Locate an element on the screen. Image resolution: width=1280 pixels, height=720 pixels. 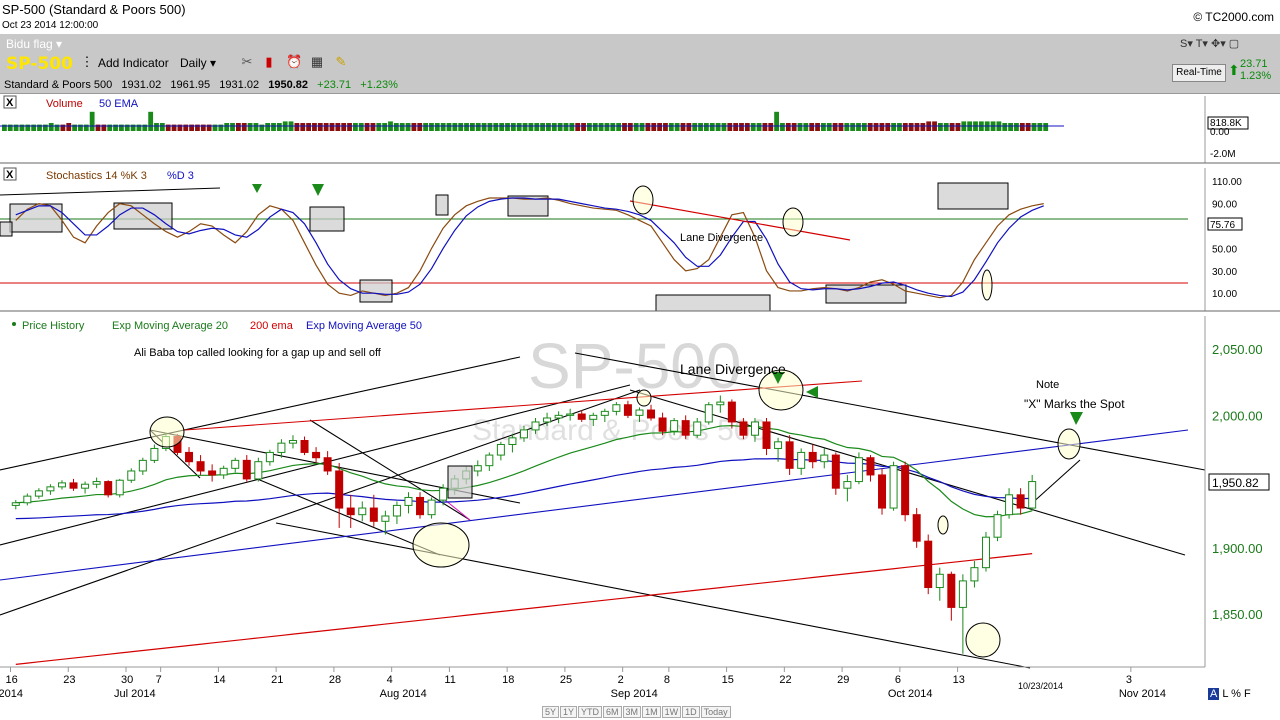
stoch-tick-label: 50.00 is located at coordinates (1224, 249).